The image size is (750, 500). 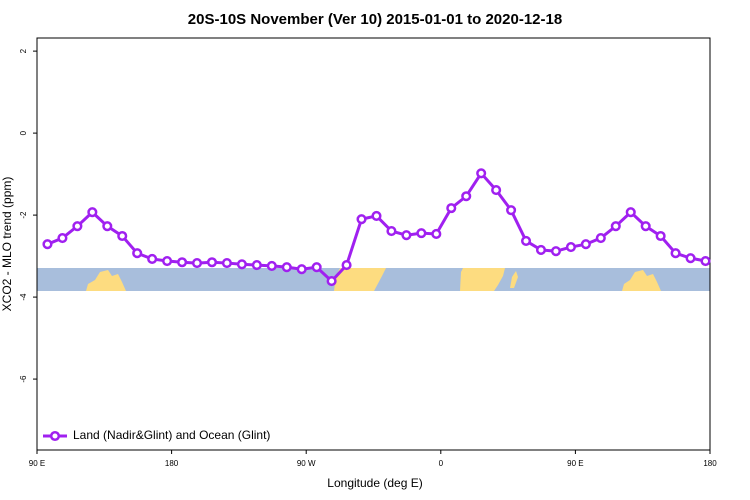 What do you see at coordinates (23, 50) in the screenshot?
I see `y-tick-label: 2` at bounding box center [23, 50].